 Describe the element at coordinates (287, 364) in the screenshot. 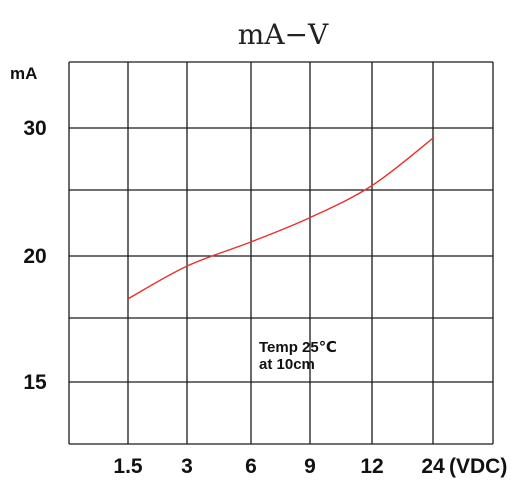

I see `annotation-distance: at 10cm` at that location.